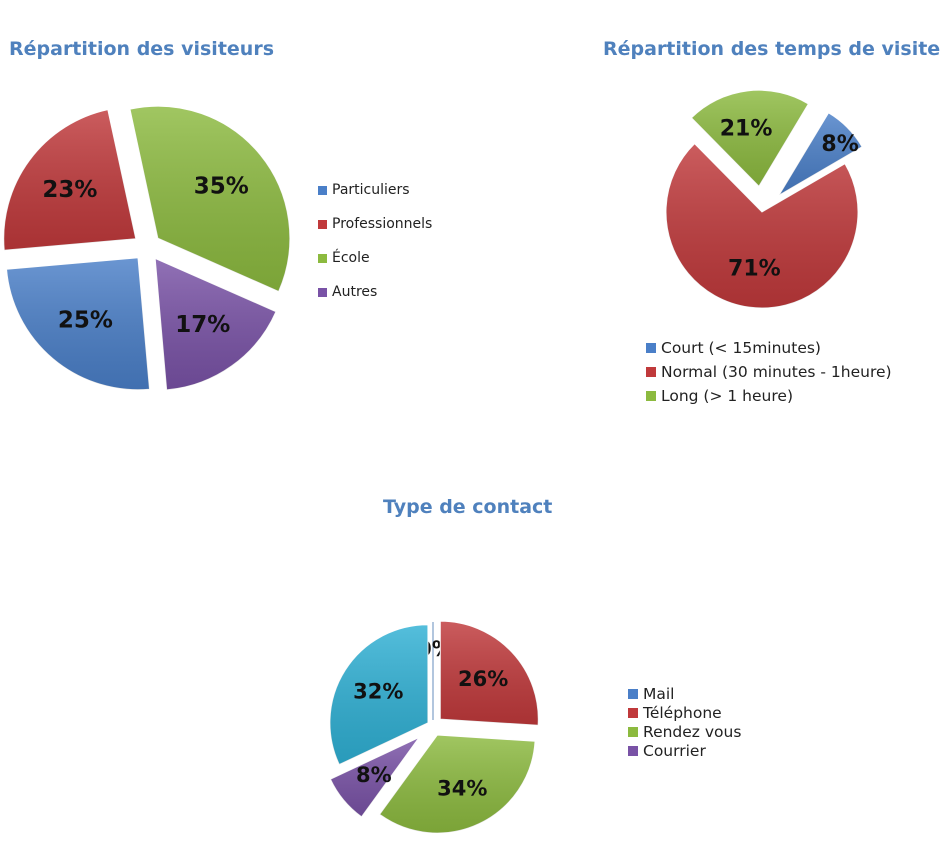  Describe the element at coordinates (202, 325) in the screenshot. I see `data-label-autres: 17%` at that location.